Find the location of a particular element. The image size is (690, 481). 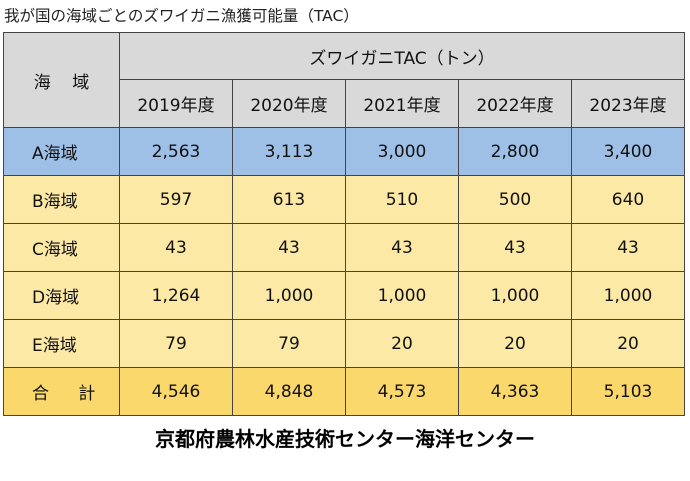

table-row-total: 合 計 4,546 4,848 4,573 4,363 5,103 is located at coordinates (344, 391).